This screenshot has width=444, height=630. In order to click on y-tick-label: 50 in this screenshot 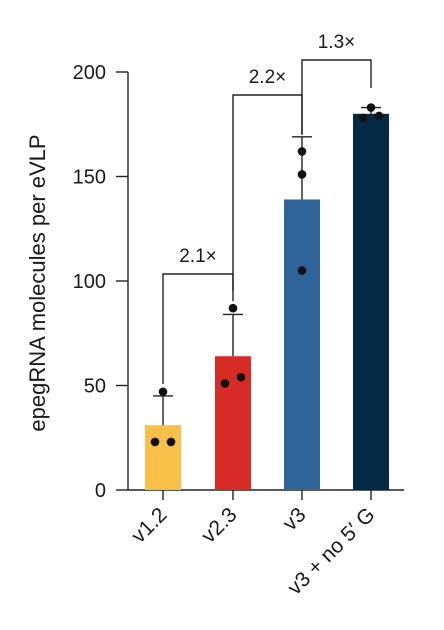, I will do `click(95, 387)`.